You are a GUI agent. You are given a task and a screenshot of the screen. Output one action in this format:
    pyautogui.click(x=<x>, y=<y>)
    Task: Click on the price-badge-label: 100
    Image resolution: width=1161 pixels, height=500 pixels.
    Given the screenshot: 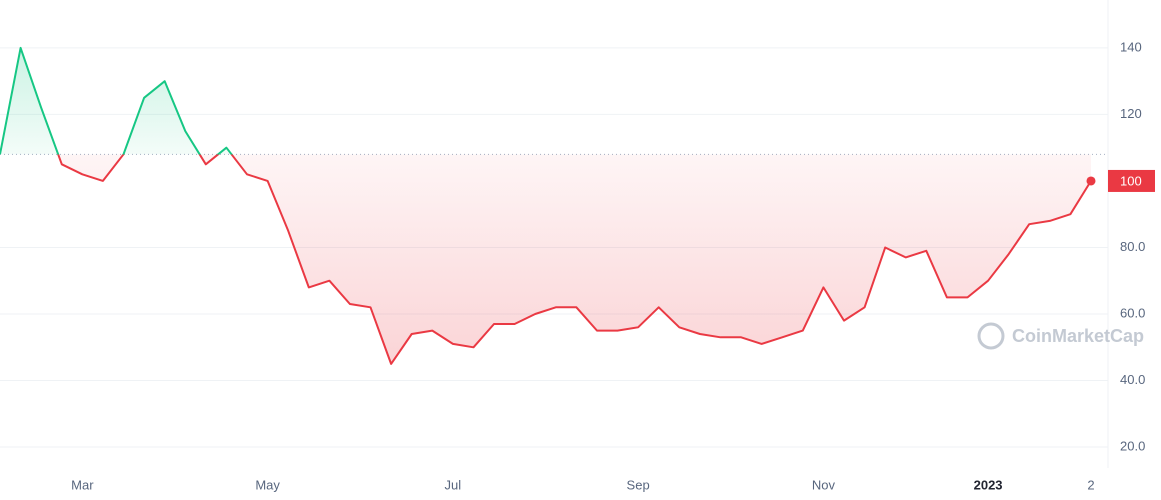 What is the action you would take?
    pyautogui.click(x=1131, y=180)
    